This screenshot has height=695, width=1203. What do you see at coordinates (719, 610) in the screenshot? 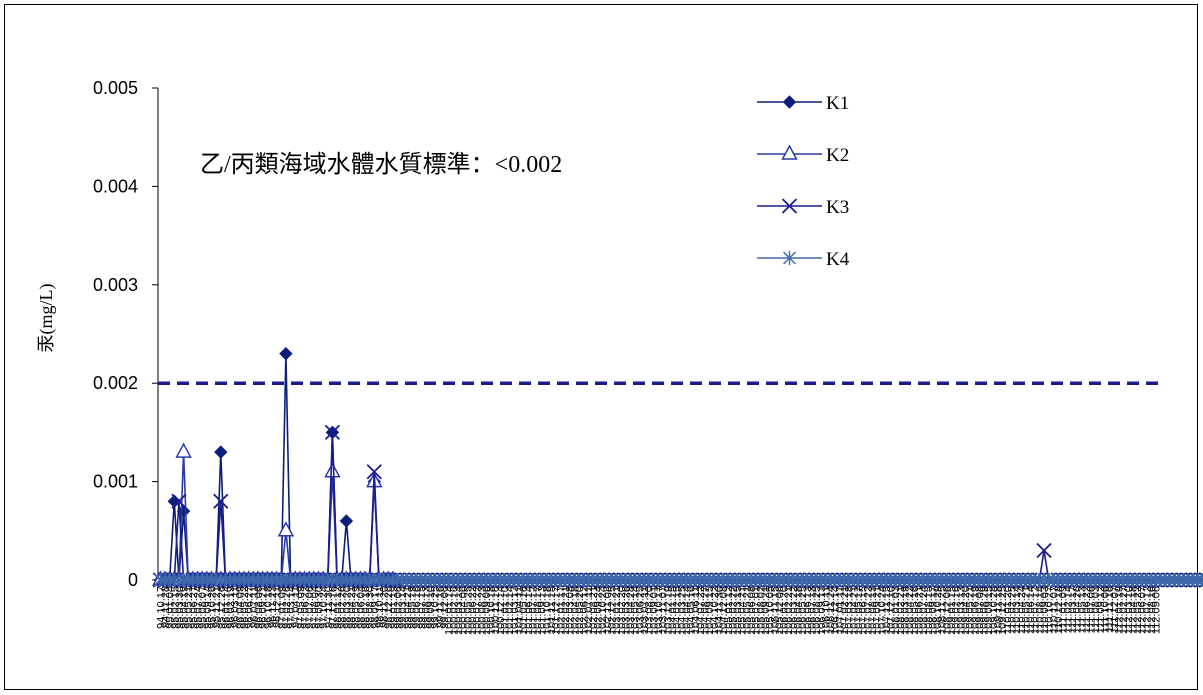
I see `x-tick-label: 104.11.30` at bounding box center [719, 610].